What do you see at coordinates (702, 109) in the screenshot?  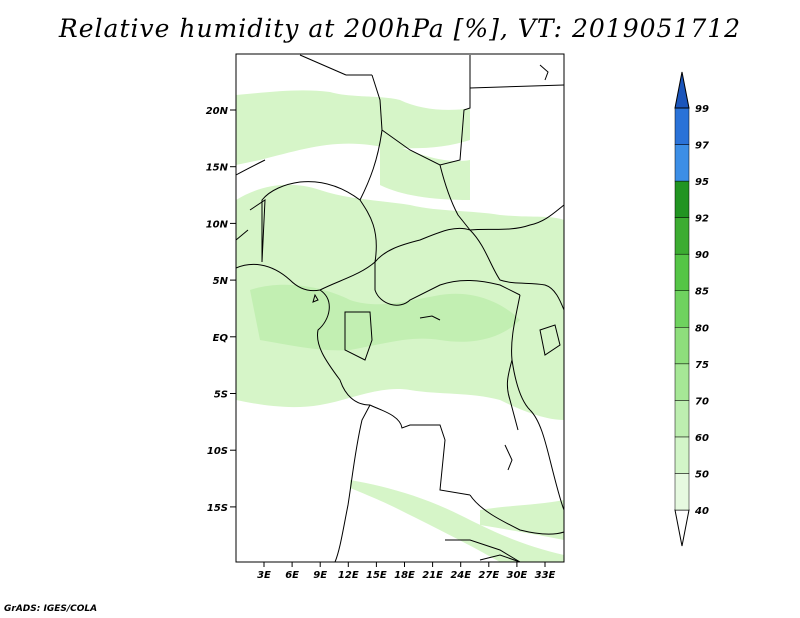 I see `colorbar-label: 99` at bounding box center [702, 109].